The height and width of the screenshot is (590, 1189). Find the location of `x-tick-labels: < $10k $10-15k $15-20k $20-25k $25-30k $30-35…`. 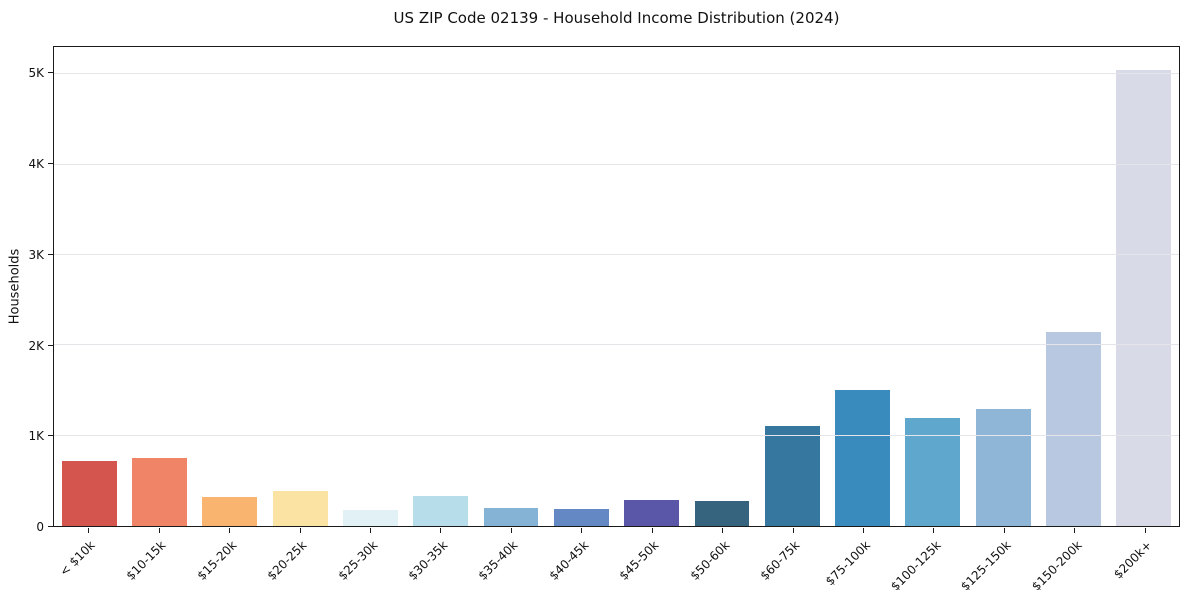

x-tick-labels: < $10k $10-15k $15-20k $20-25k $25-30k $30-35… is located at coordinates (616, 562).